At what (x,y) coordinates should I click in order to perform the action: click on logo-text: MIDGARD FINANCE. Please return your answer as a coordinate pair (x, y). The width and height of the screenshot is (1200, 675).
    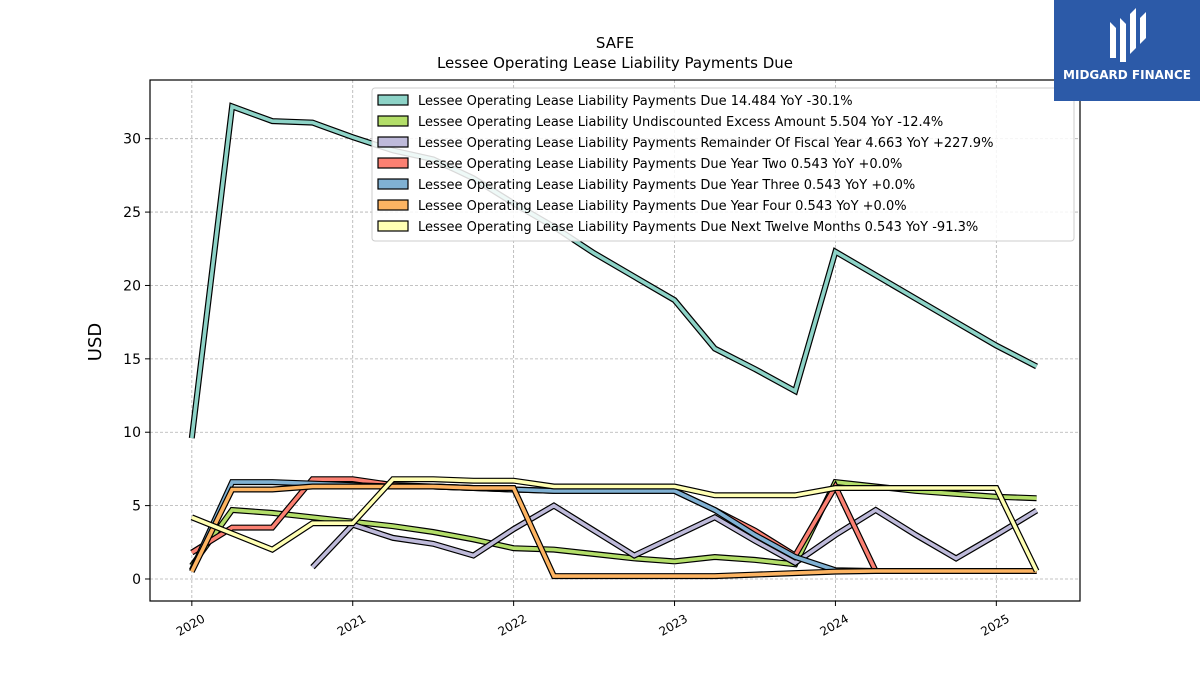
    Looking at the image, I should click on (1127, 75).